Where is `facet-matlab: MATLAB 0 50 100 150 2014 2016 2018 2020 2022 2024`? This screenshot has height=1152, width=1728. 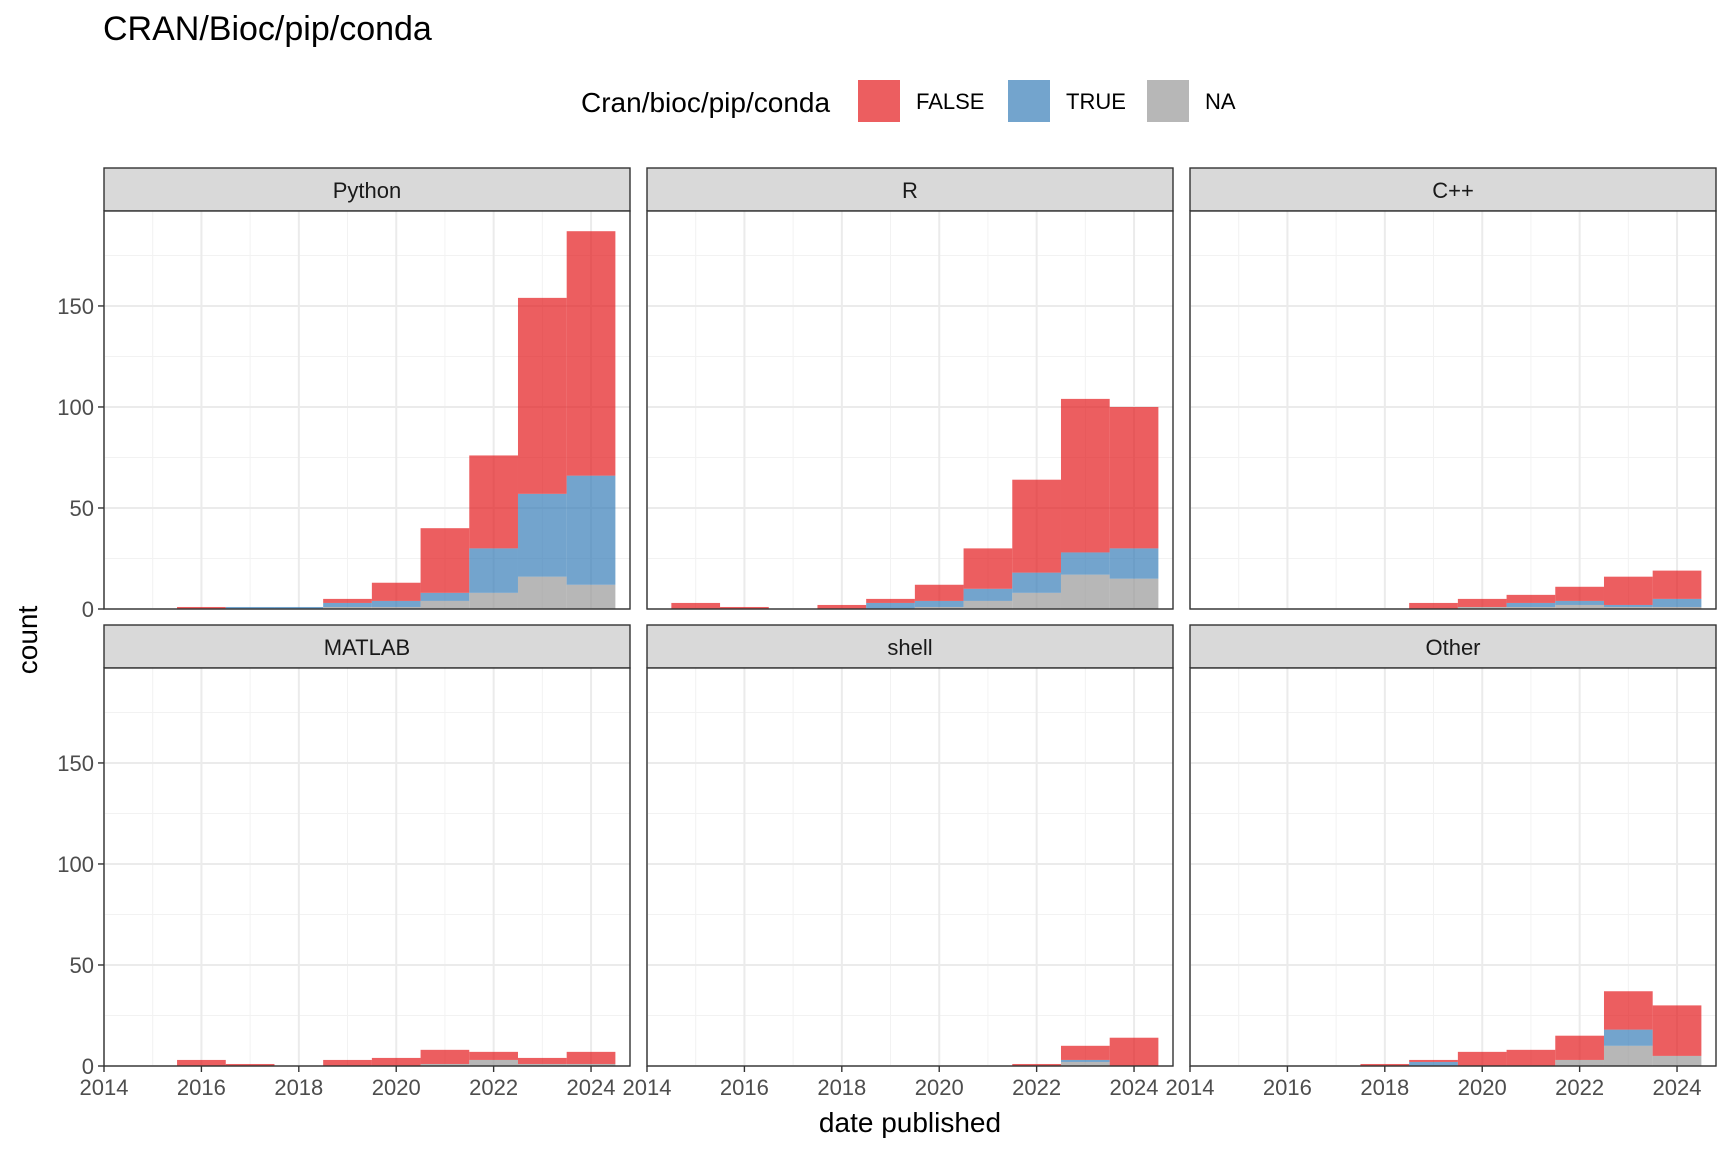
facet-matlab: MATLAB 0 50 100 150 2014 2016 2018 2020 2022 2024 is located at coordinates (344, 862).